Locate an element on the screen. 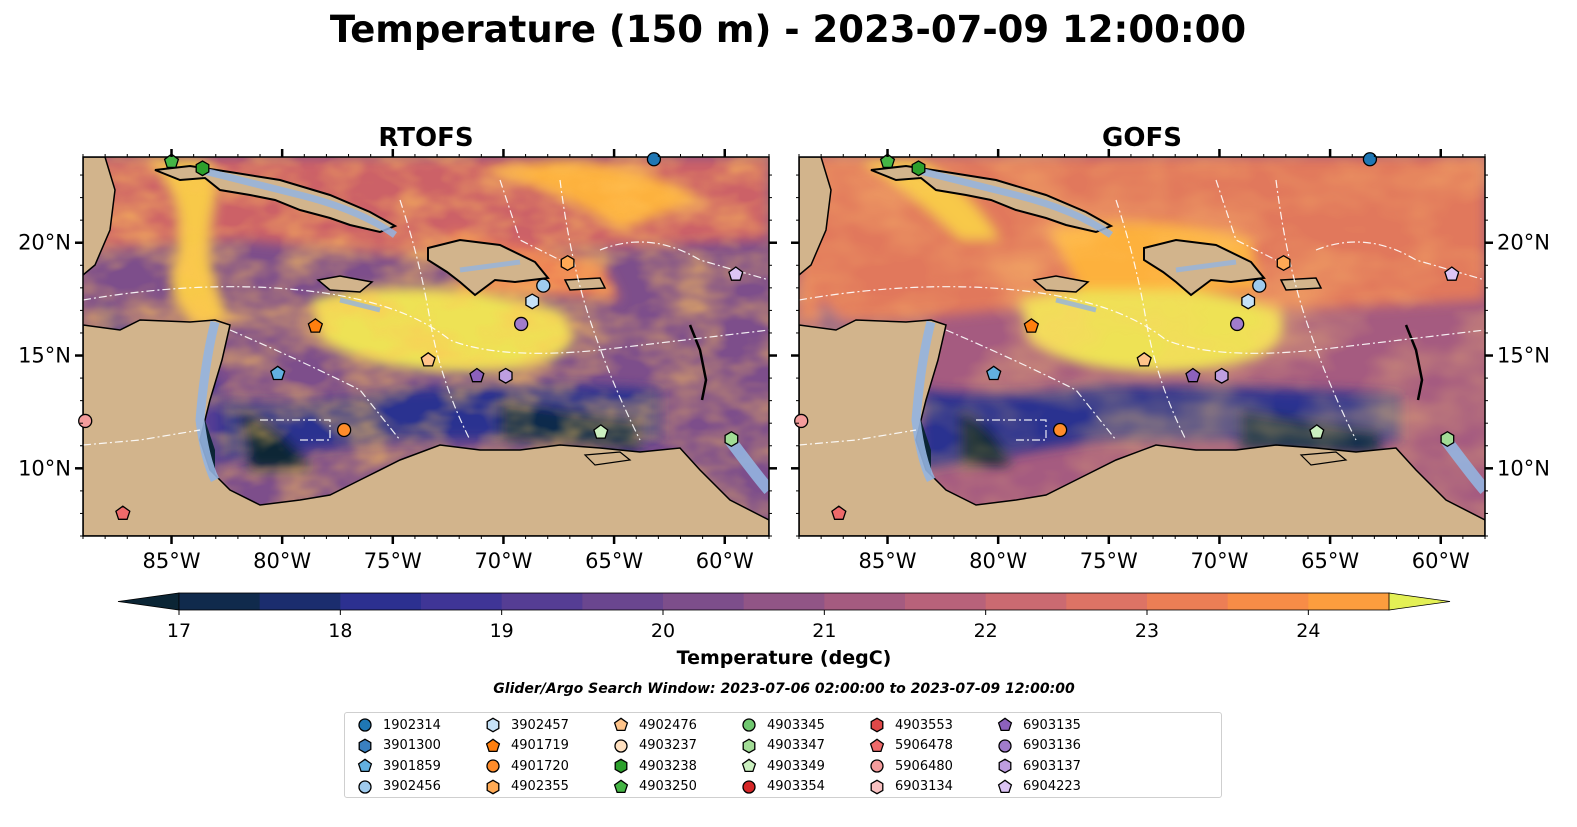 This screenshot has height=827, width=1577. legend-label: 4903354 is located at coordinates (796, 786).